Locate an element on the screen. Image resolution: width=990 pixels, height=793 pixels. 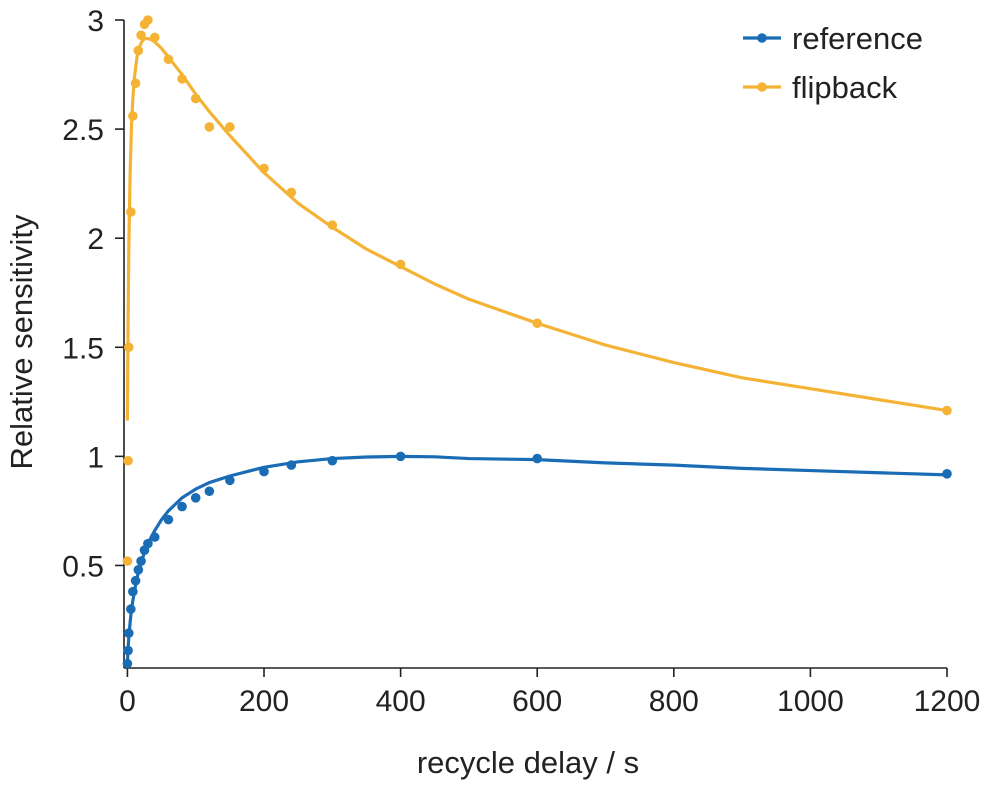
x-tick-label: 400 is located at coordinates (401, 701).